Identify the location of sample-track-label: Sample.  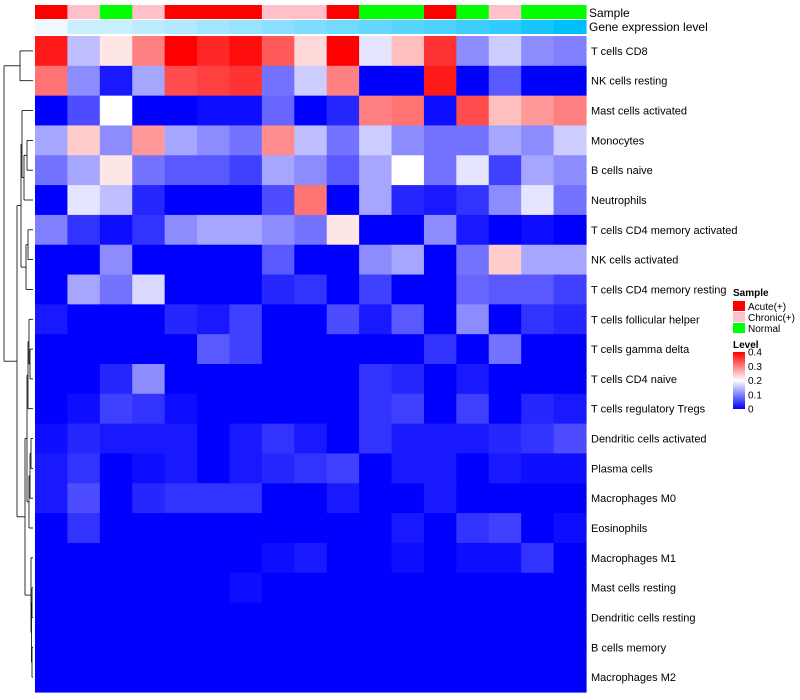
(609, 13).